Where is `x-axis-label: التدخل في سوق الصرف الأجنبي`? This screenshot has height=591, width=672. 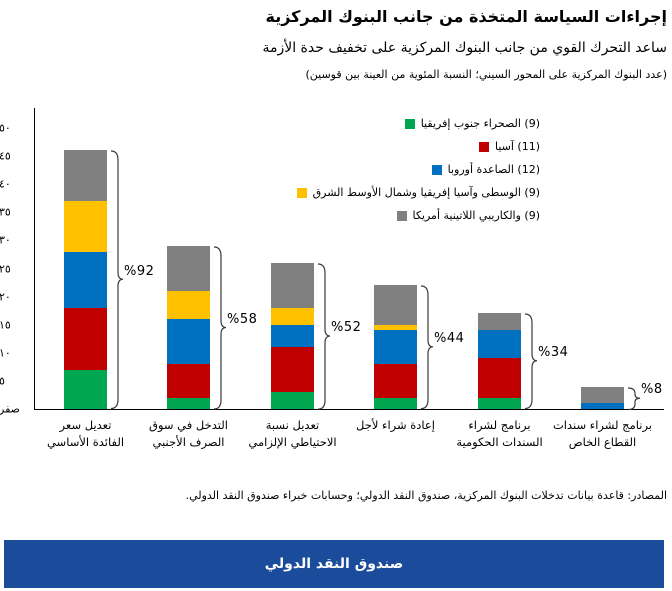
x-axis-label: التدخل في سوق الصرف الأجنبي is located at coordinates (189, 434).